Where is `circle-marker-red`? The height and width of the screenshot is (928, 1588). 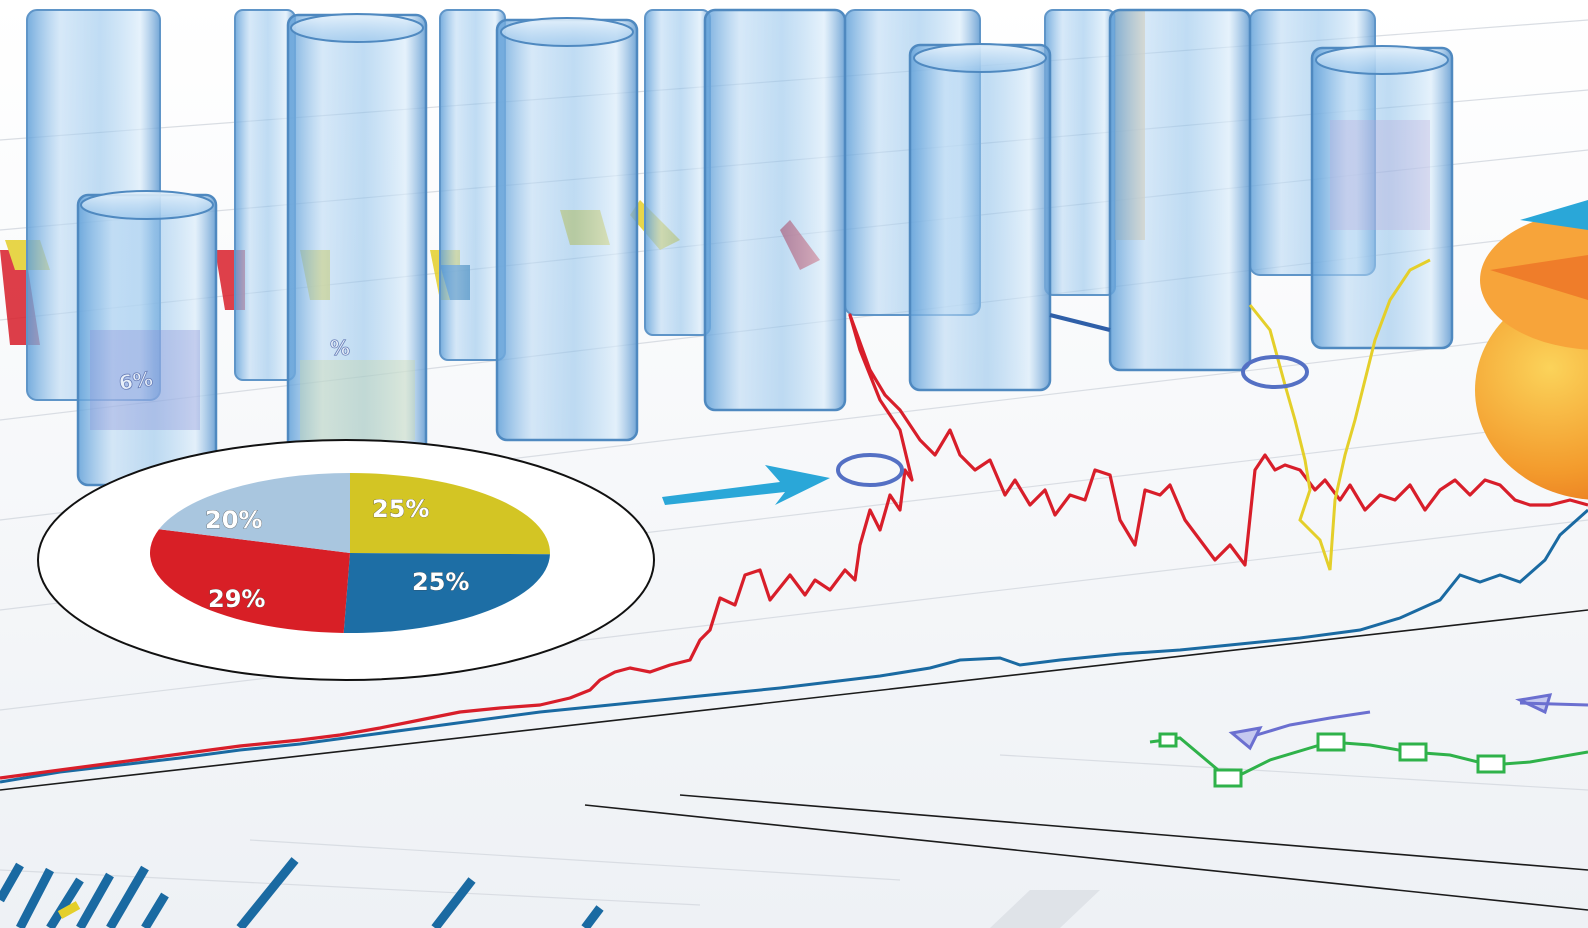 circle-marker-red is located at coordinates (870, 470).